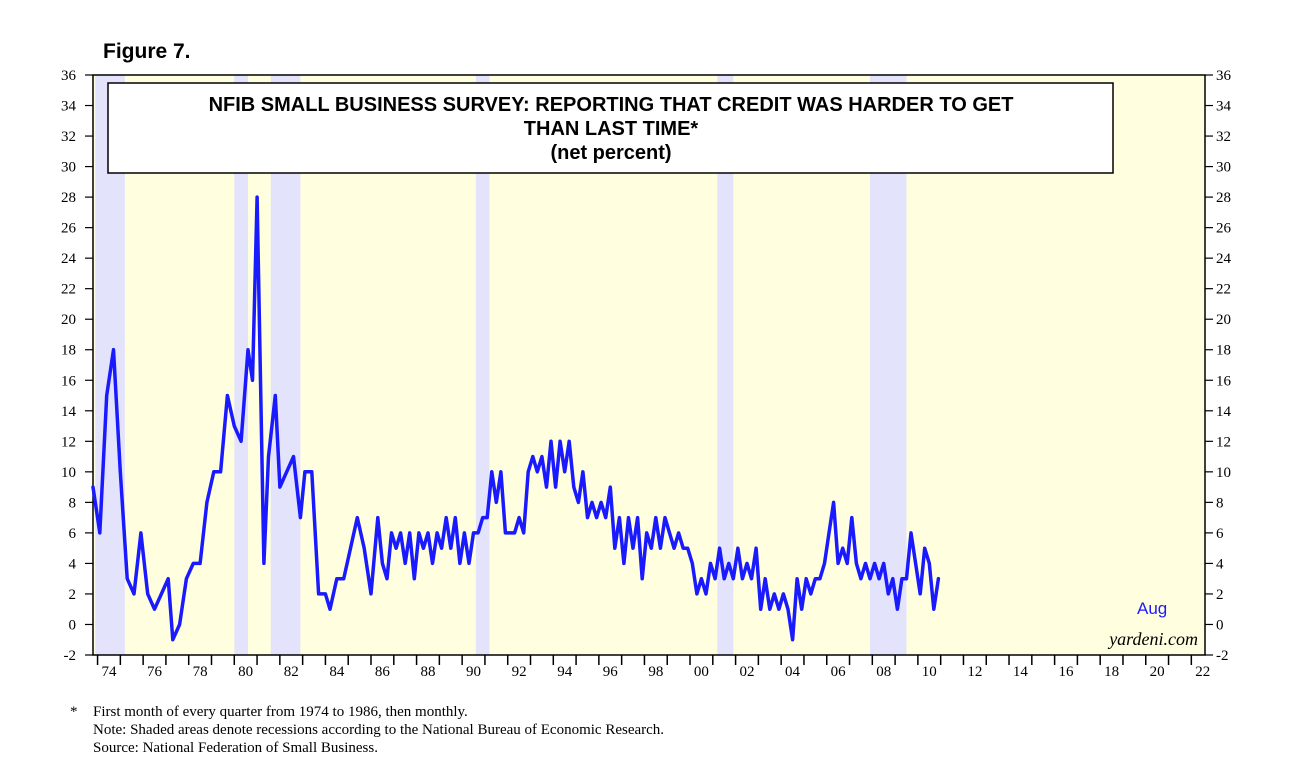 The width and height of the screenshot is (1294, 780). Describe the element at coordinates (1157, 672) in the screenshot. I see `x-tick-label: 20` at that location.